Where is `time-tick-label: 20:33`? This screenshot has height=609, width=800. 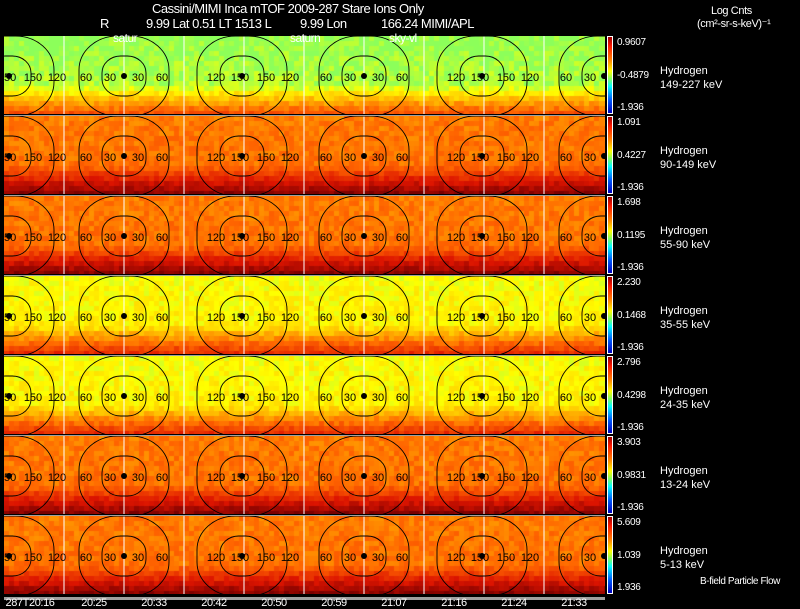 time-tick-label: 20:33 is located at coordinates (154, 603).